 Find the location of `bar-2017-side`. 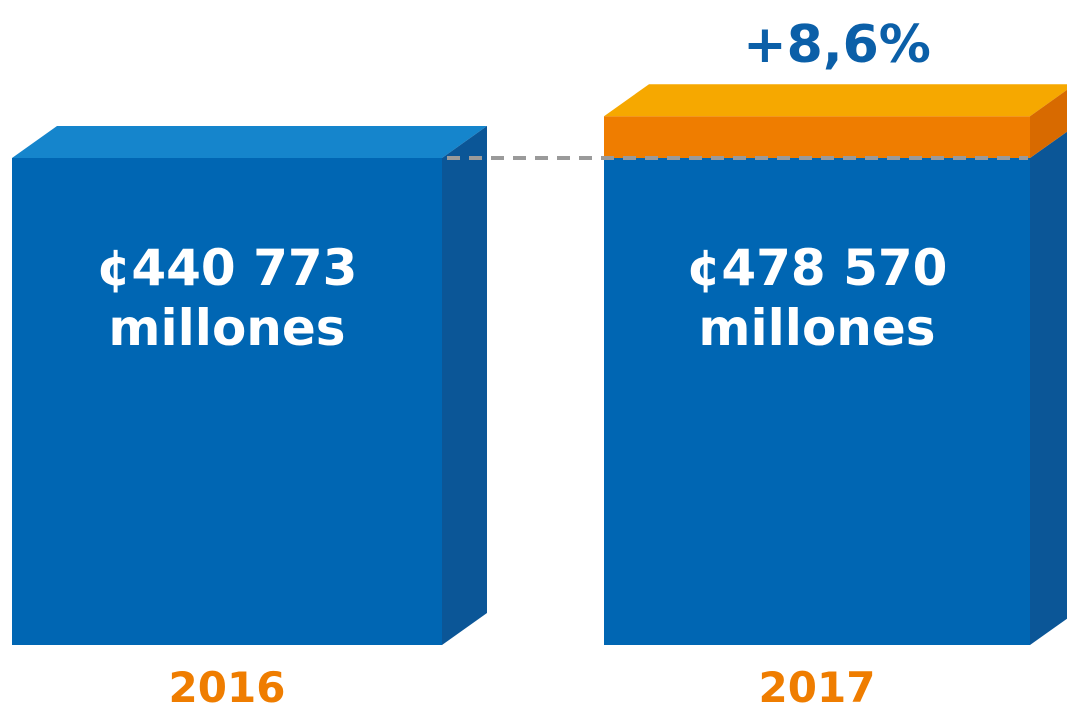

bar-2017-side is located at coordinates (1048, 388).